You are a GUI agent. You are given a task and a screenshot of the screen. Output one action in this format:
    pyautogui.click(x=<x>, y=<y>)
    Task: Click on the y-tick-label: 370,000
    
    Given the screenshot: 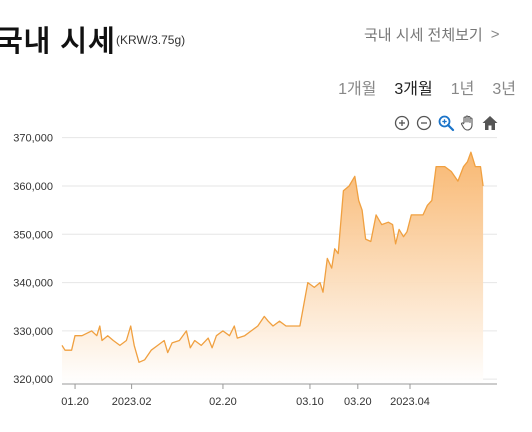 What is the action you would take?
    pyautogui.click(x=33, y=139)
    